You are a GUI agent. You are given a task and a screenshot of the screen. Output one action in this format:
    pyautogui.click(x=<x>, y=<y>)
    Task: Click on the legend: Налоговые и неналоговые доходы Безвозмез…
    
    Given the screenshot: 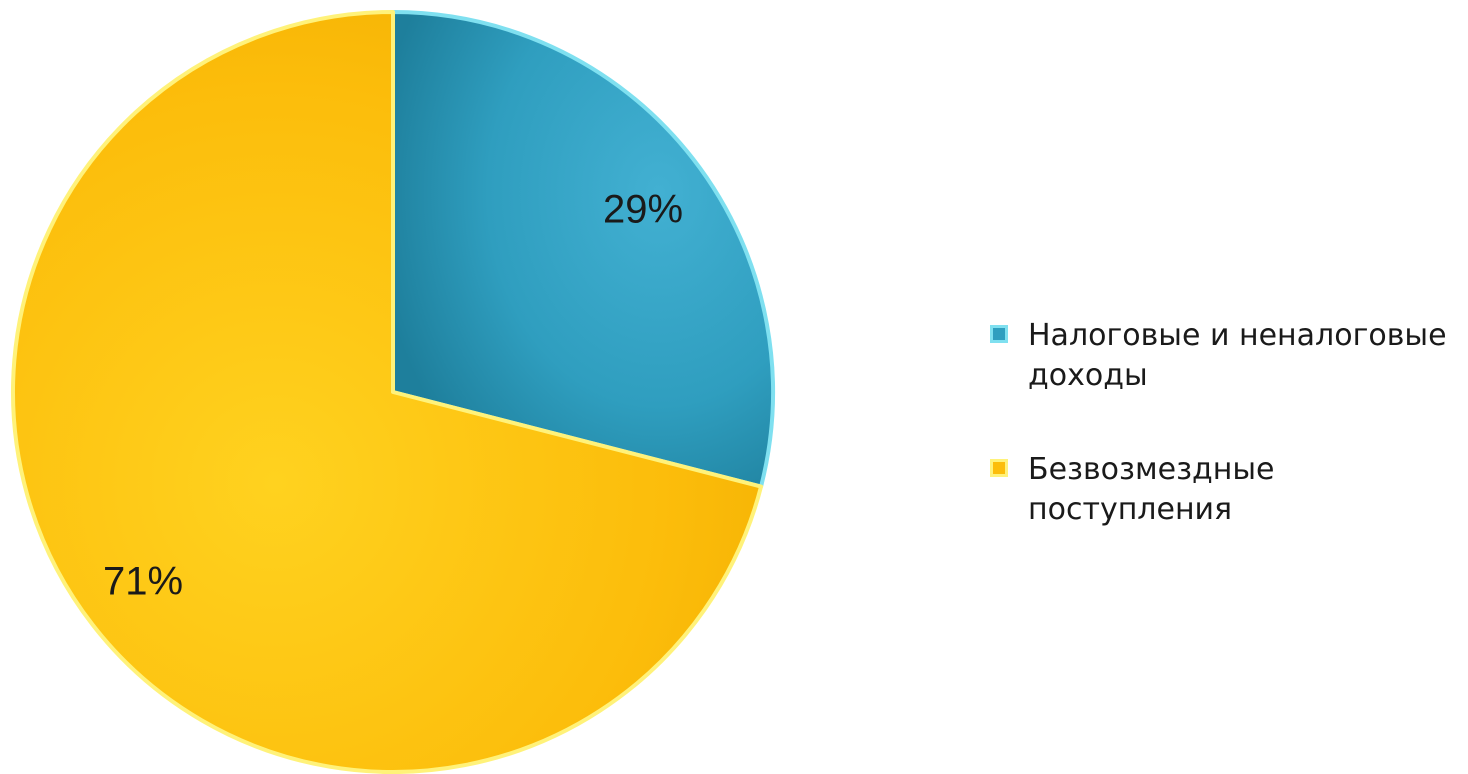 What is the action you would take?
    pyautogui.click(x=1223, y=423)
    